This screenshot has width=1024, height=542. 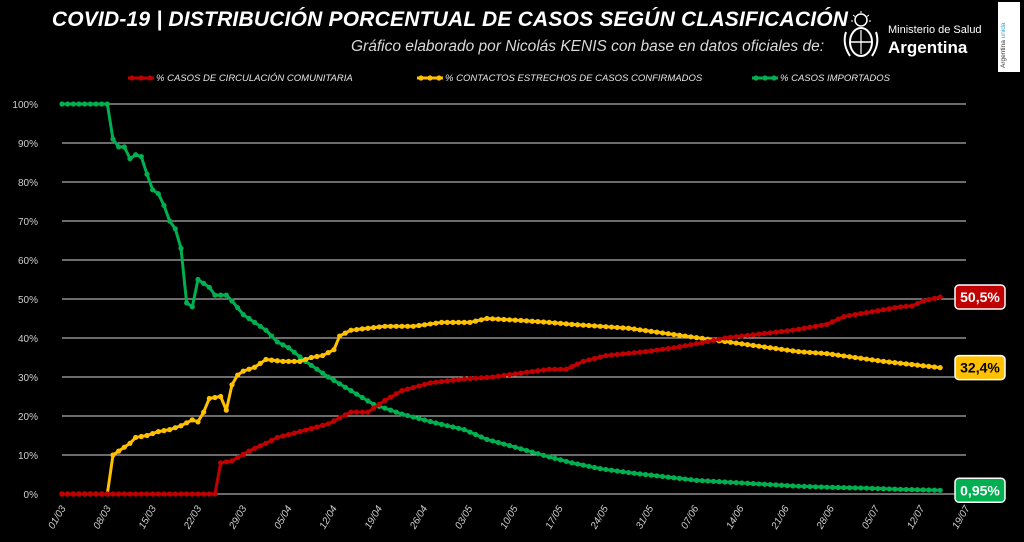 I want to click on legend-marker, so click(x=774, y=78).